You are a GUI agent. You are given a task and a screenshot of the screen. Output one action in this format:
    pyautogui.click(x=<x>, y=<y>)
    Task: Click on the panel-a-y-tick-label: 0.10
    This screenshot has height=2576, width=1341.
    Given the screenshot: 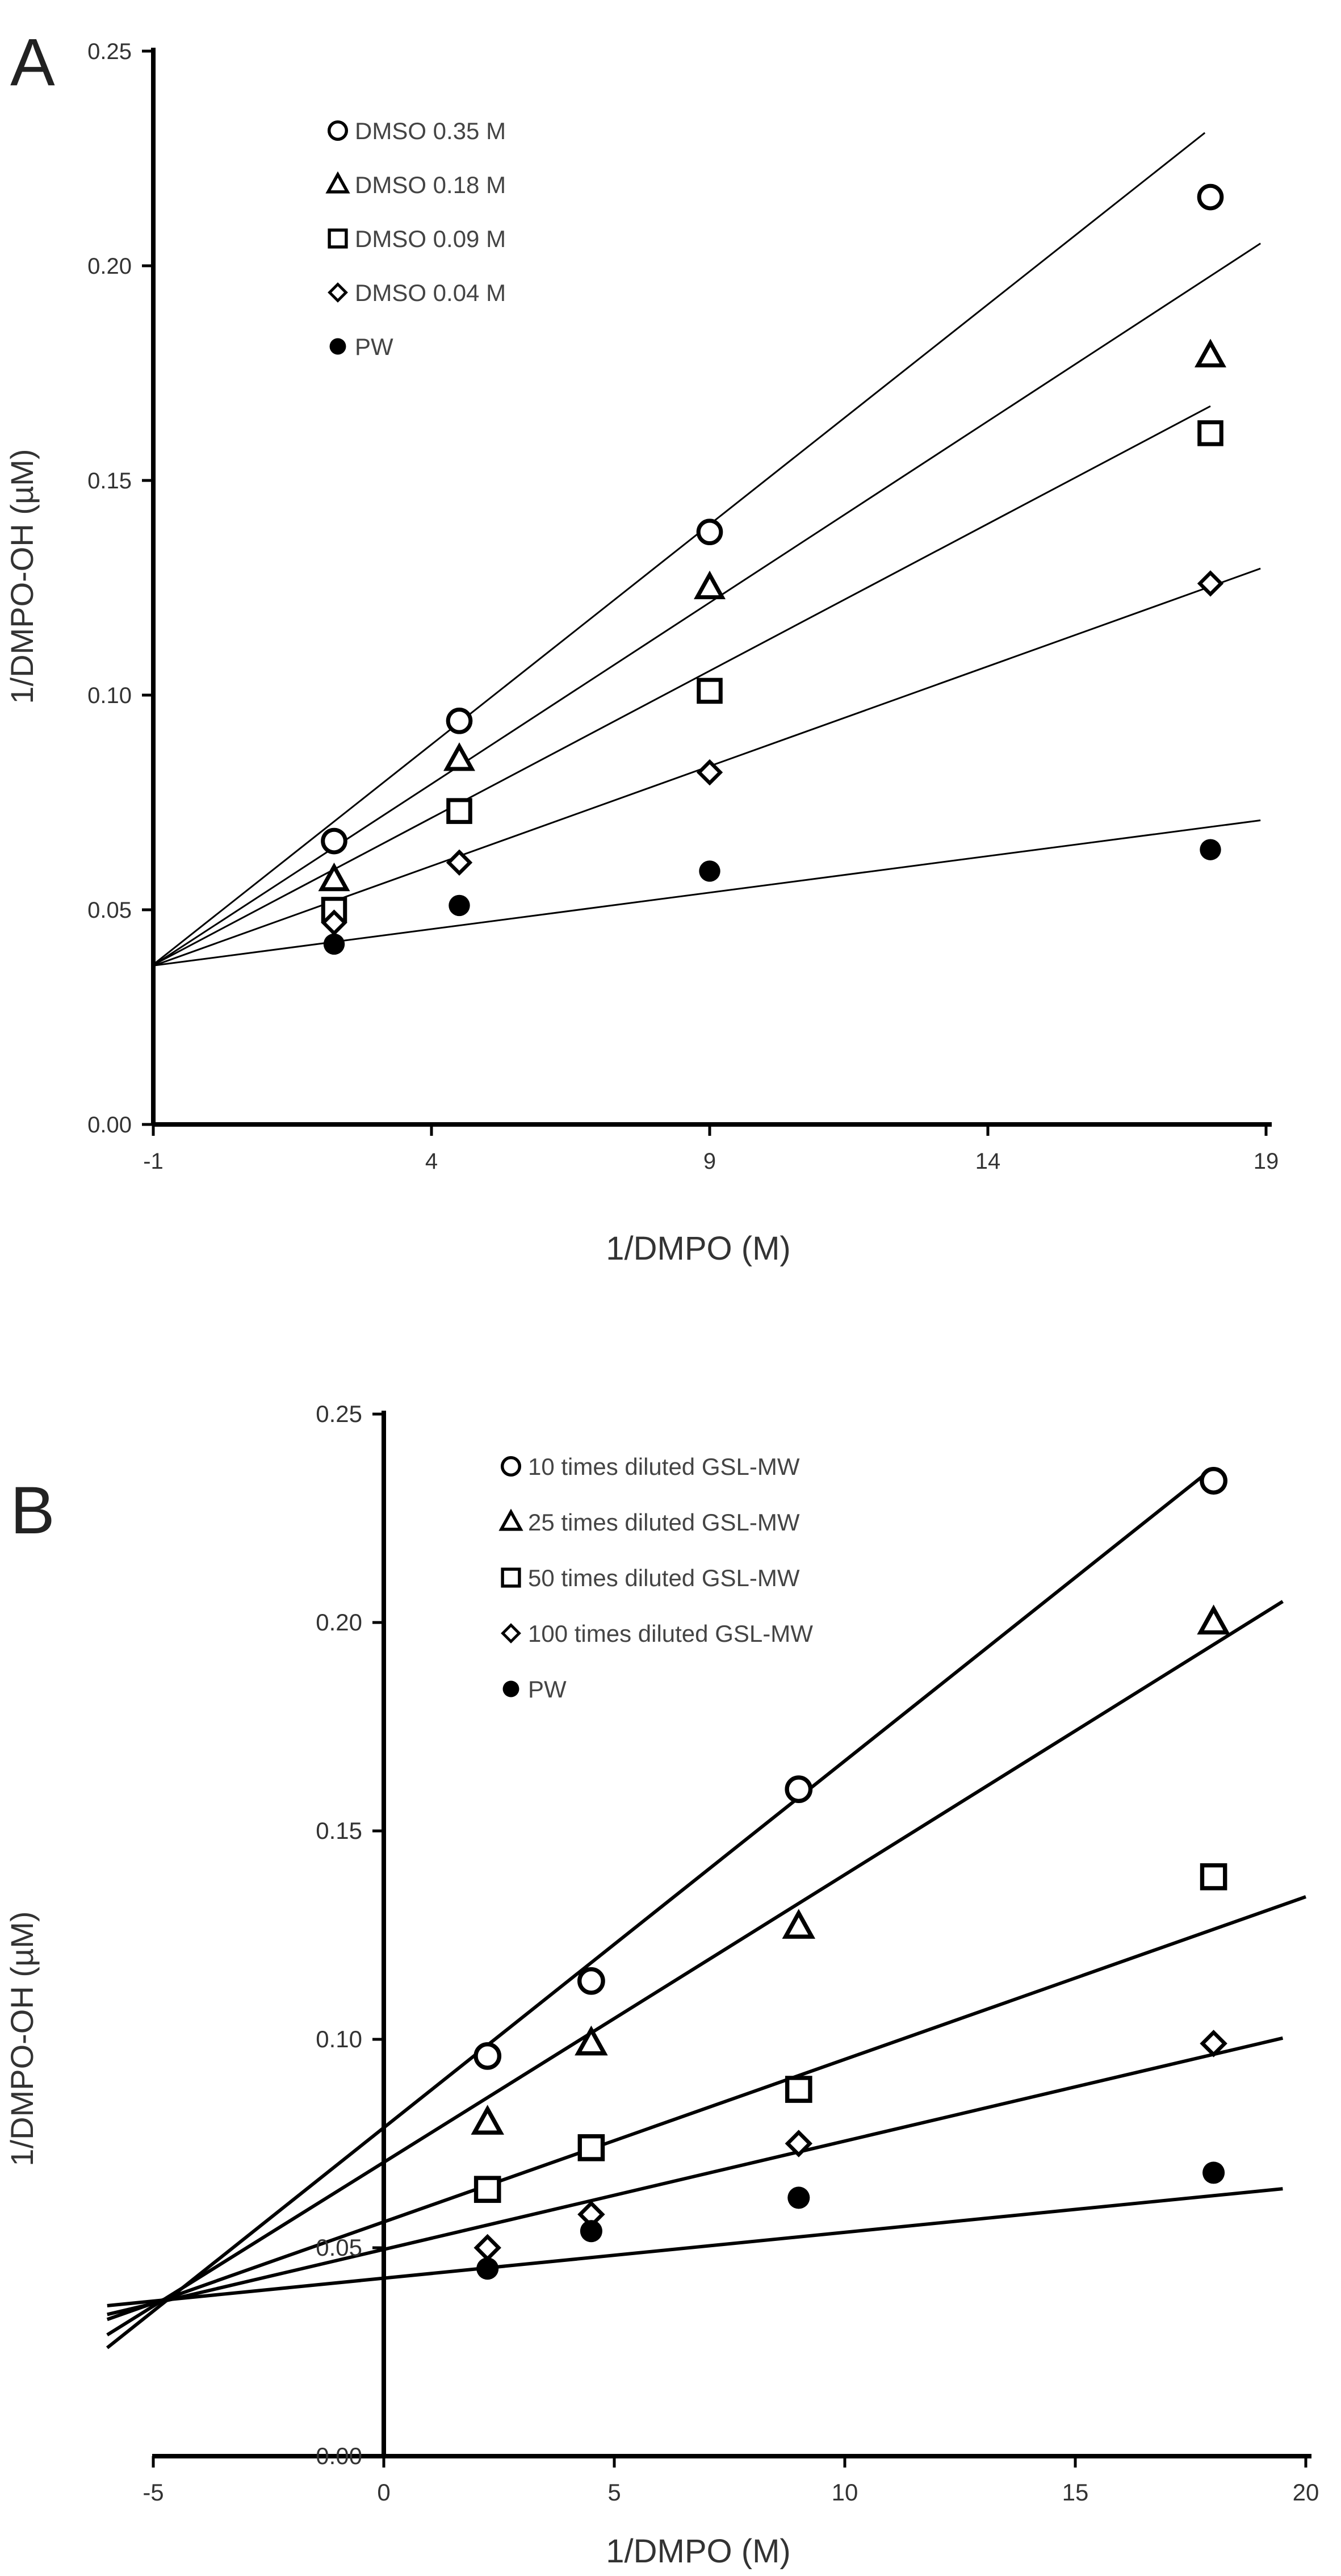 What is the action you would take?
    pyautogui.click(x=110, y=695)
    